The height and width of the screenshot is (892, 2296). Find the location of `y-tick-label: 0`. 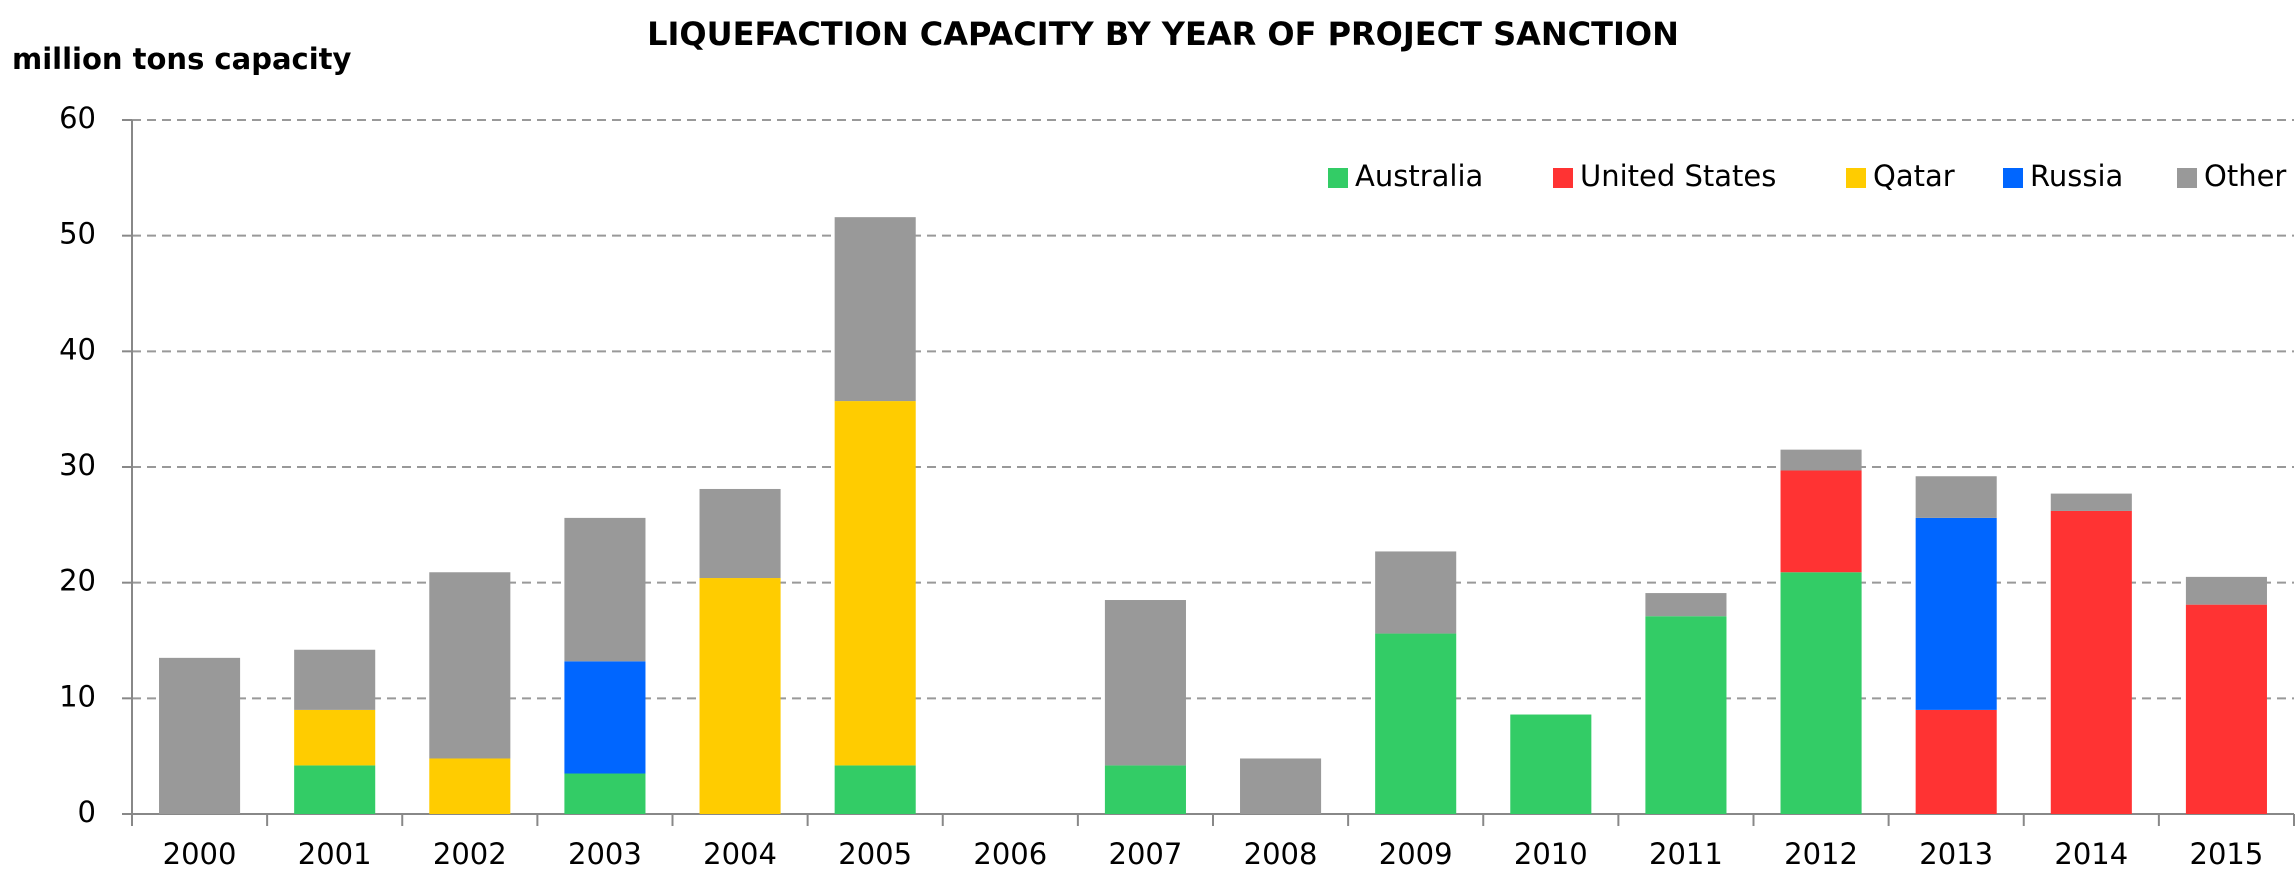

y-tick-label: 0 is located at coordinates (87, 812).